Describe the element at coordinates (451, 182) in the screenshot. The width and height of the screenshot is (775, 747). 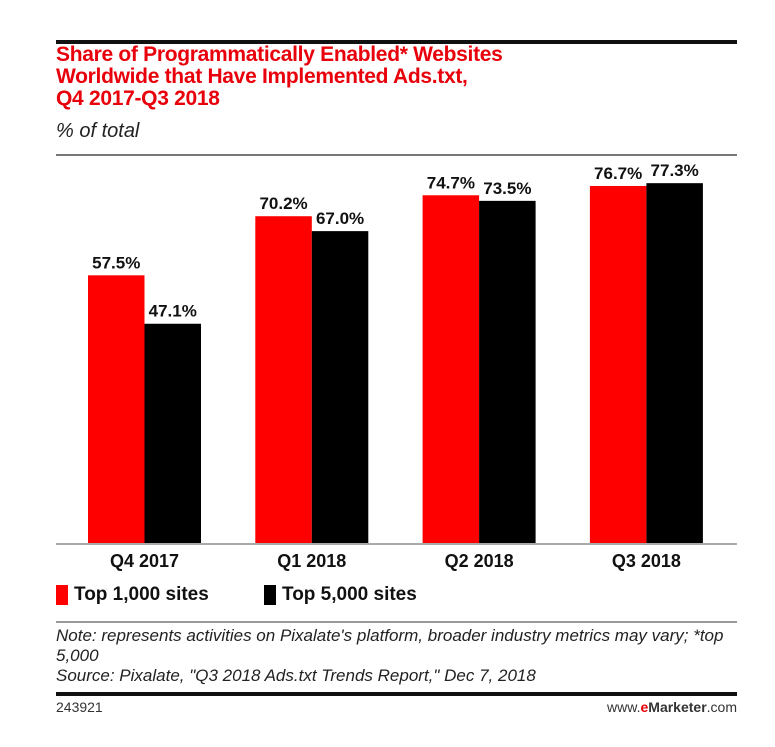
I see `data-label: 74.7%` at that location.